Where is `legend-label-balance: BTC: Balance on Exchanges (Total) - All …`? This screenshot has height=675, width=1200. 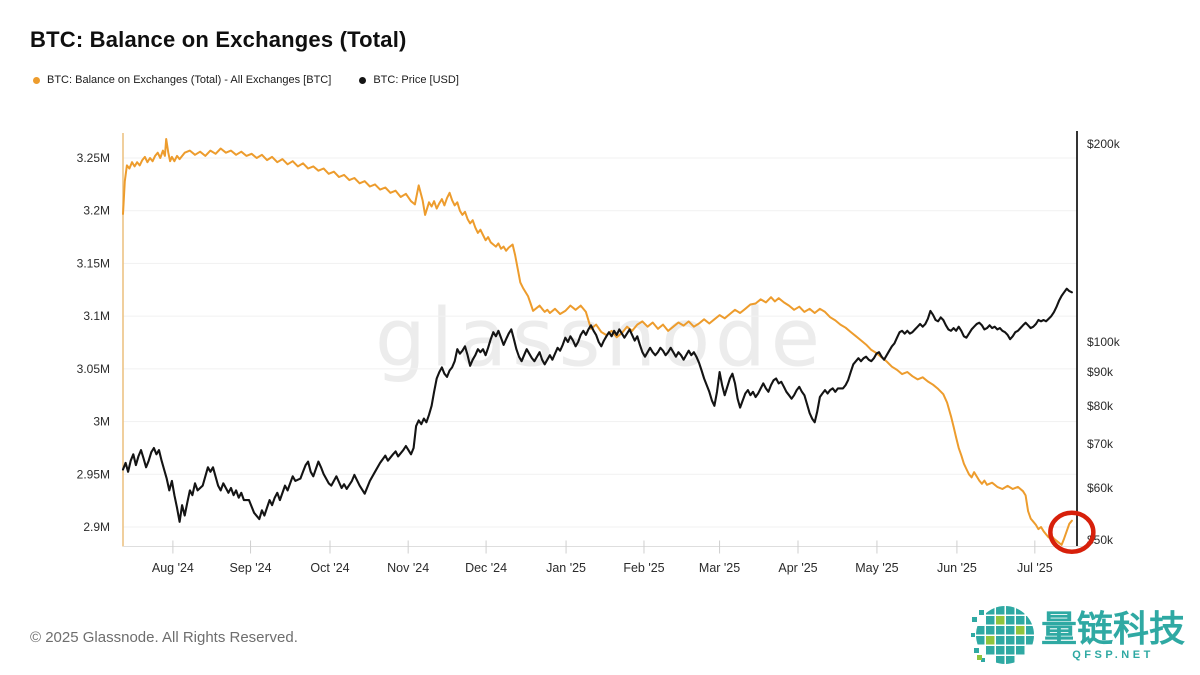
legend-label-balance: BTC: Balance on Exchanges (Total) - All … is located at coordinates (189, 80).